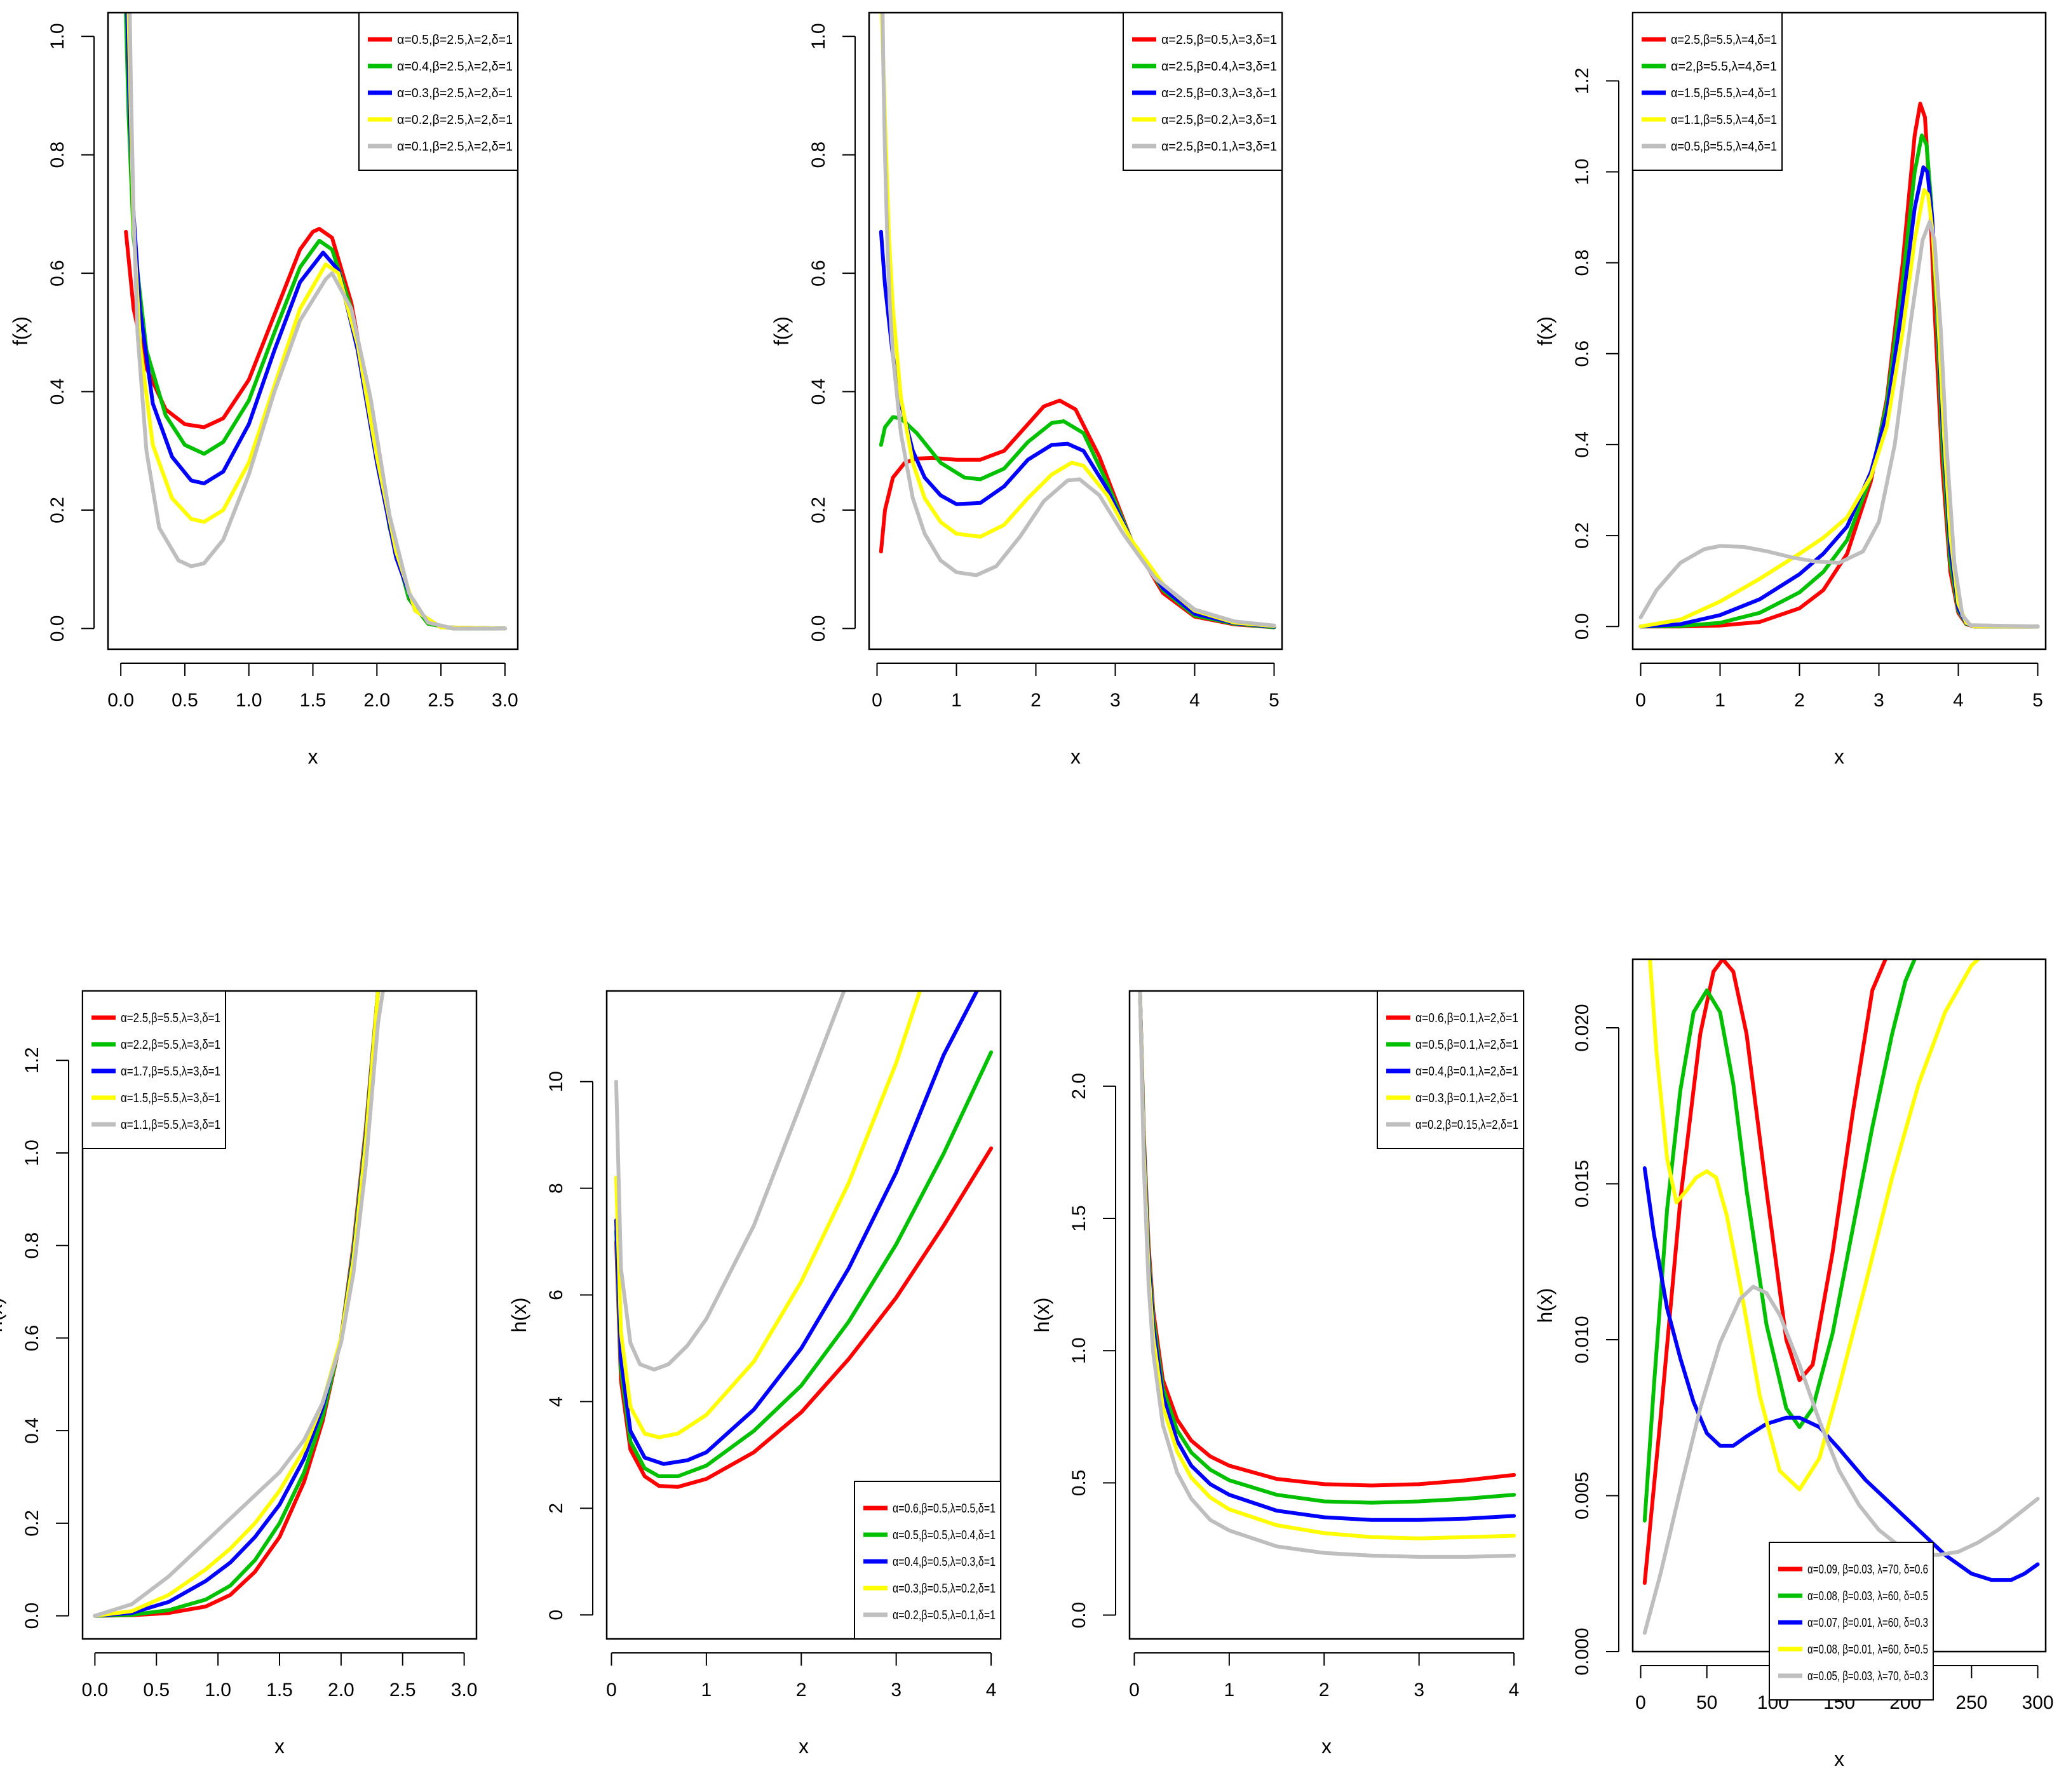 The image size is (2066, 1792). I want to click on legend-label-5: α=0.2,β=0.15,λ=2,δ=1, so click(1466, 1125).